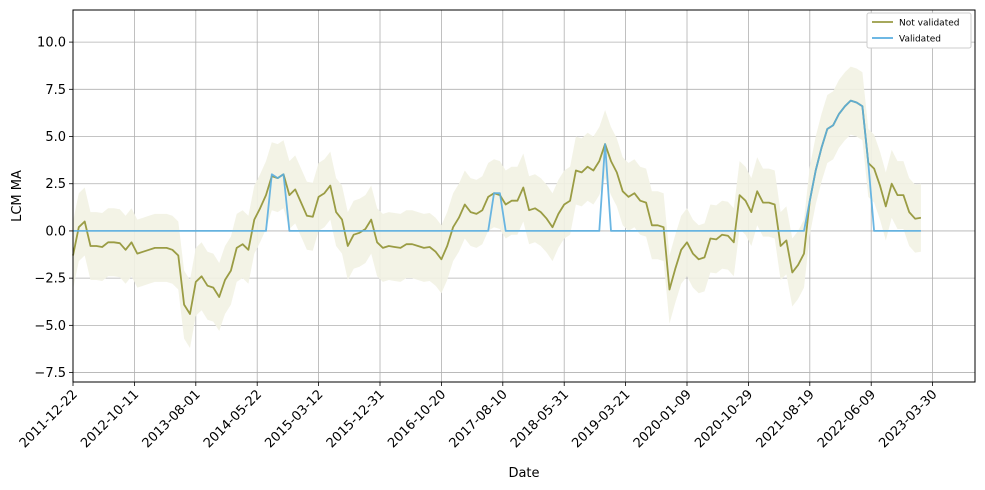  What do you see at coordinates (49, 419) in the screenshot?
I see `x-tick-label: 2011-12-22` at bounding box center [49, 419].